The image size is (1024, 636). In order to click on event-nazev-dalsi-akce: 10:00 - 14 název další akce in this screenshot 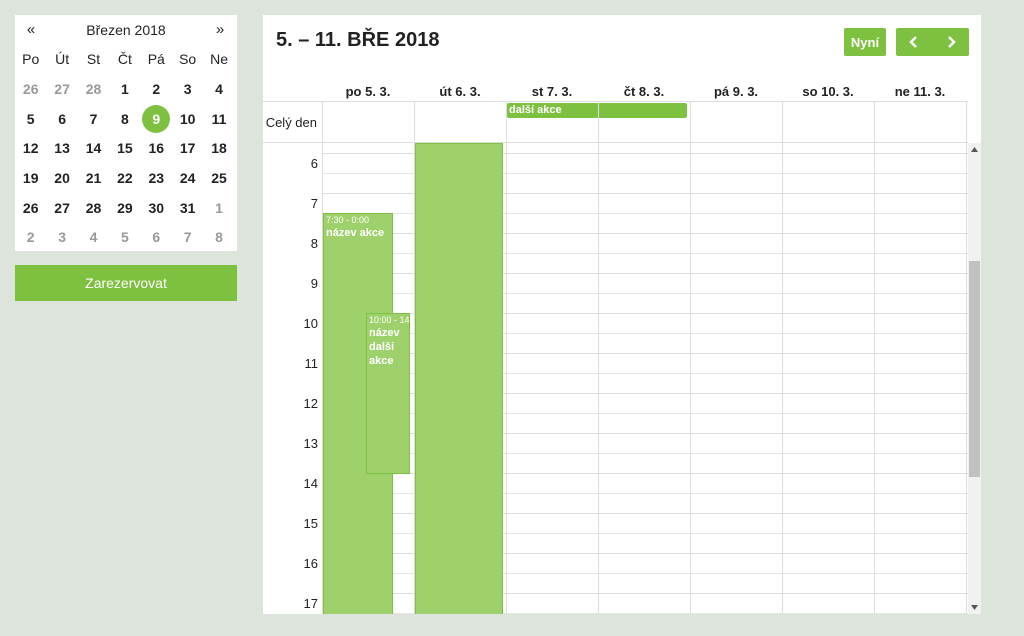, I will do `click(388, 393)`.